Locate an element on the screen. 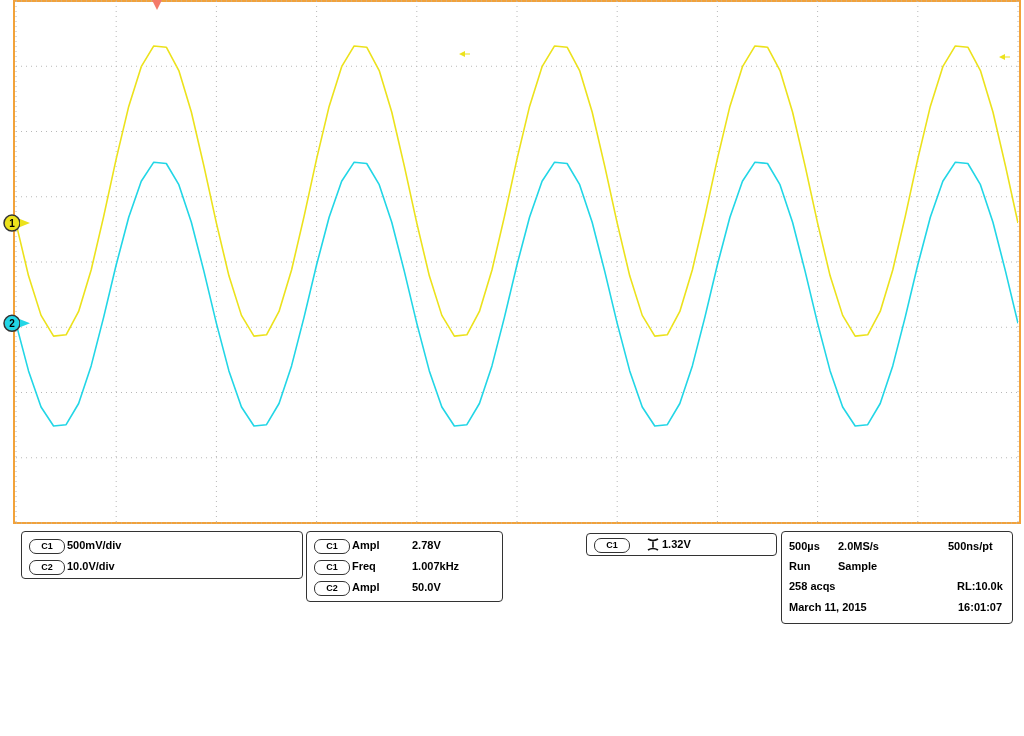 The image size is (1024, 736). text: C1 500mV/div is located at coordinates (81, 545).